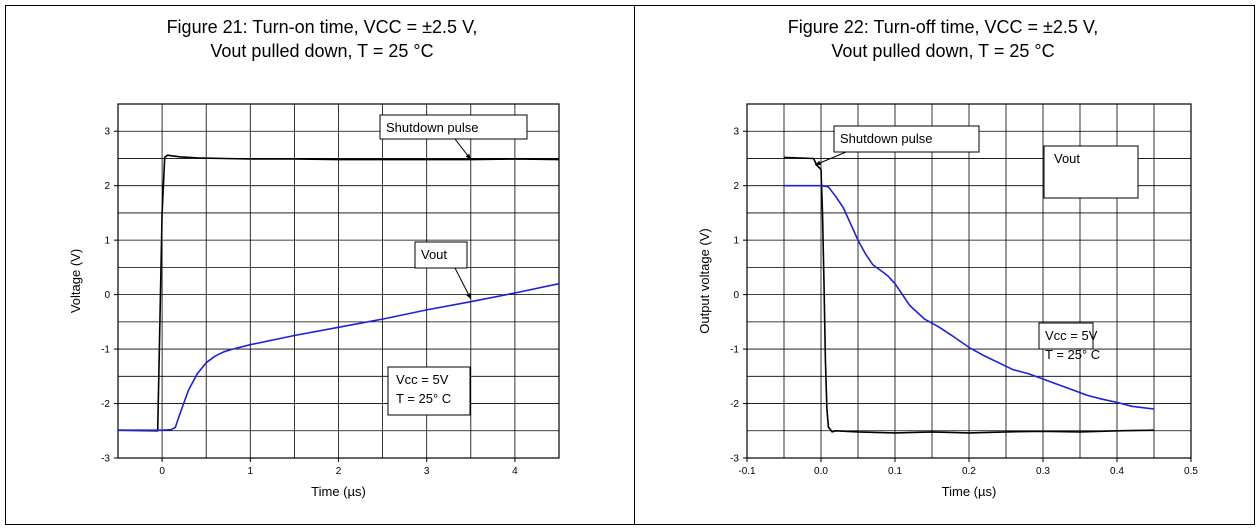 The image size is (1260, 530). Describe the element at coordinates (339, 471) in the screenshot. I see `fig21-xtick-label-2: 2` at that location.